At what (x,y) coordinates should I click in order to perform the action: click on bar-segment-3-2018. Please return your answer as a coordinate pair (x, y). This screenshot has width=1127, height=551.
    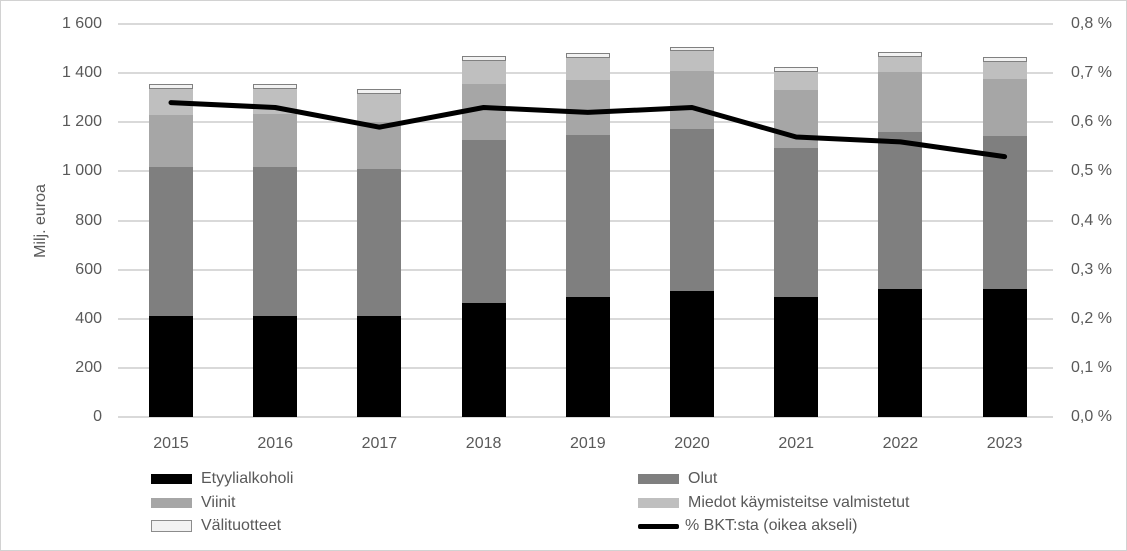
    Looking at the image, I should click on (483, 72).